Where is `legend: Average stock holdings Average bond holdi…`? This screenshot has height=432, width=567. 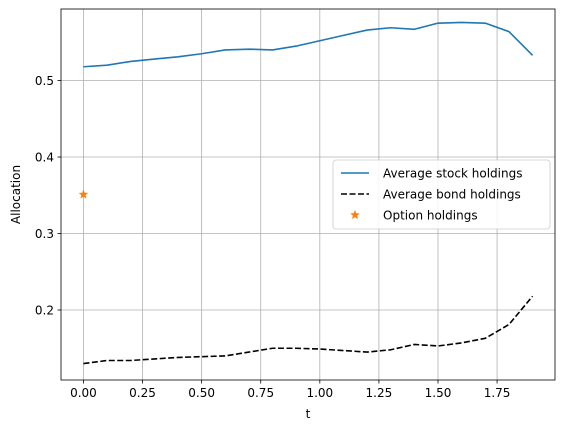 legend: Average stock holdings Average bond holdi… is located at coordinates (441, 194).